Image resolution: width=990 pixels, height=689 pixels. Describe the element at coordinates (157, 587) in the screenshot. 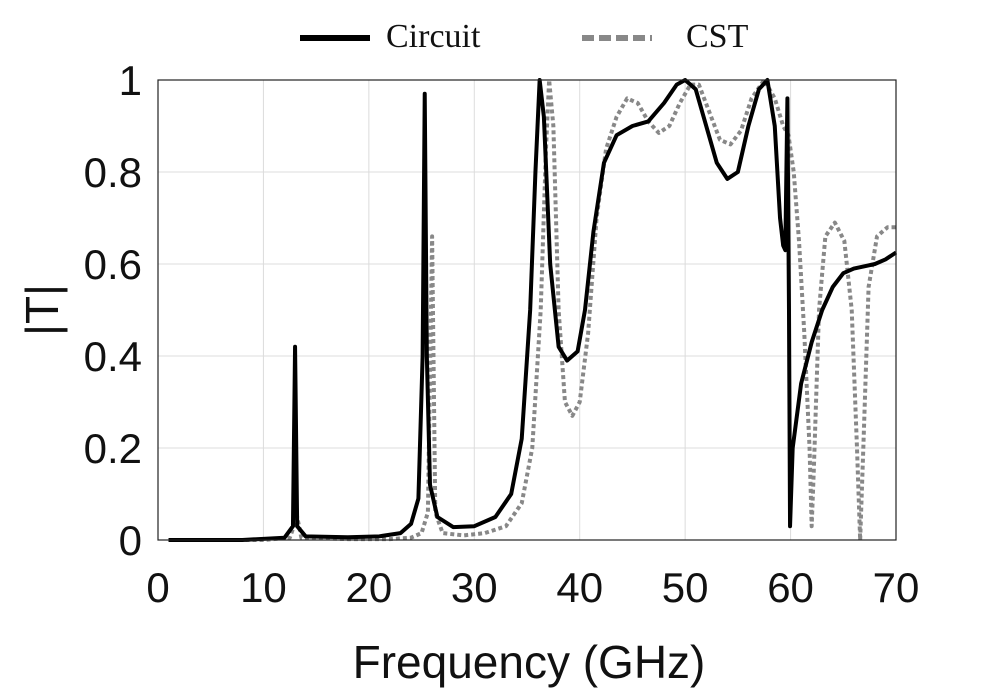

I see `x-tick-label: 0` at that location.